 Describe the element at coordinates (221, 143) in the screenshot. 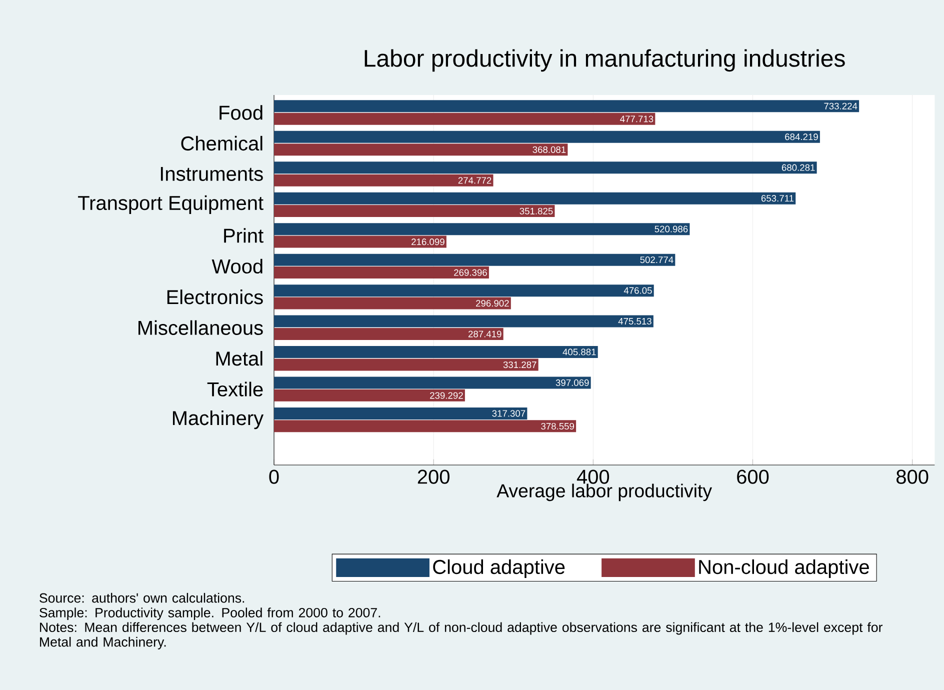

I see `y-tick-label: Chemical` at that location.